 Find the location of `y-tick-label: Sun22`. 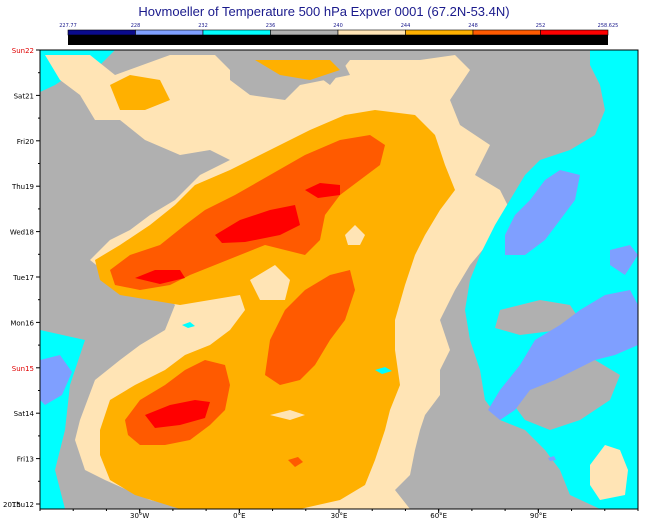

y-tick-label: Sun22 is located at coordinates (23, 51).